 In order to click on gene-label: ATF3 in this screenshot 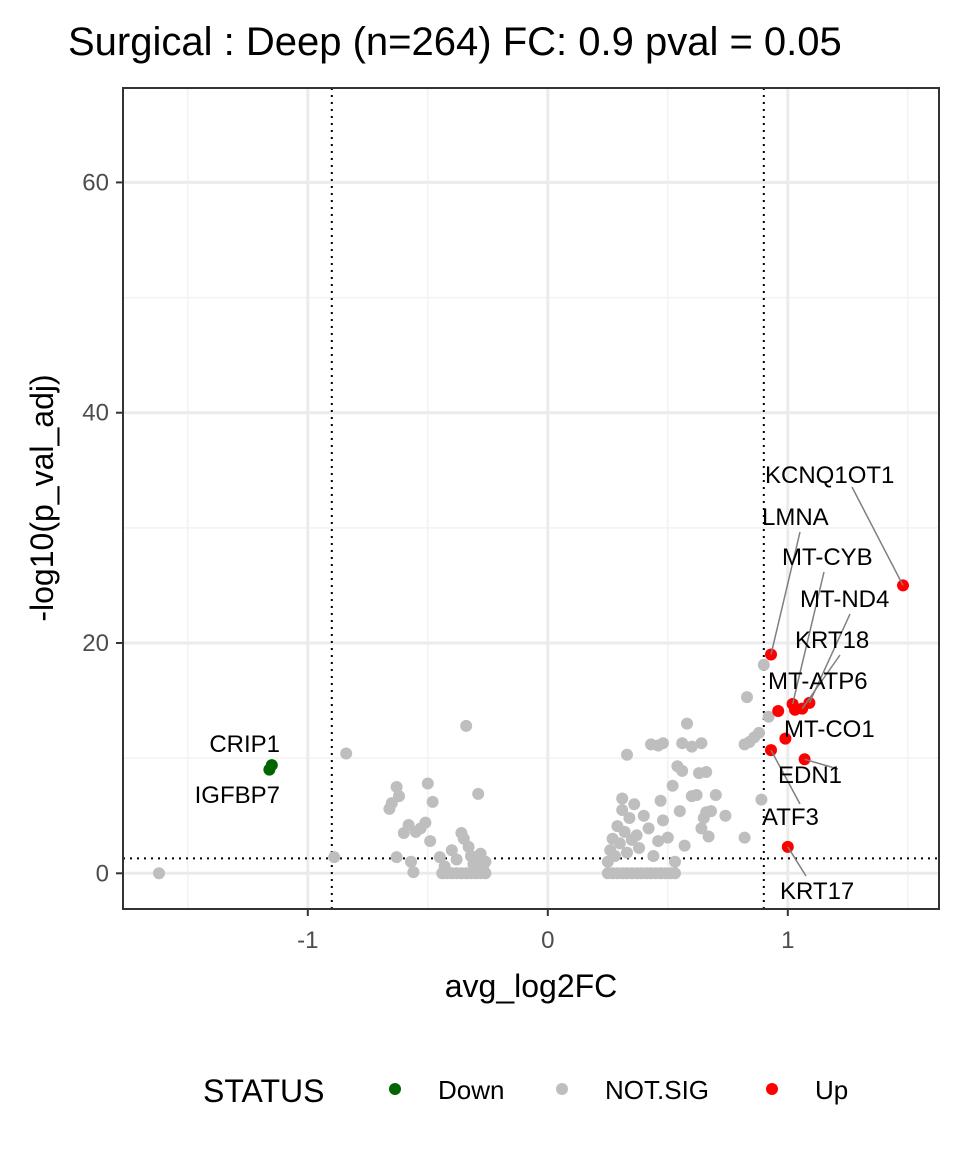, I will do `click(790, 817)`.